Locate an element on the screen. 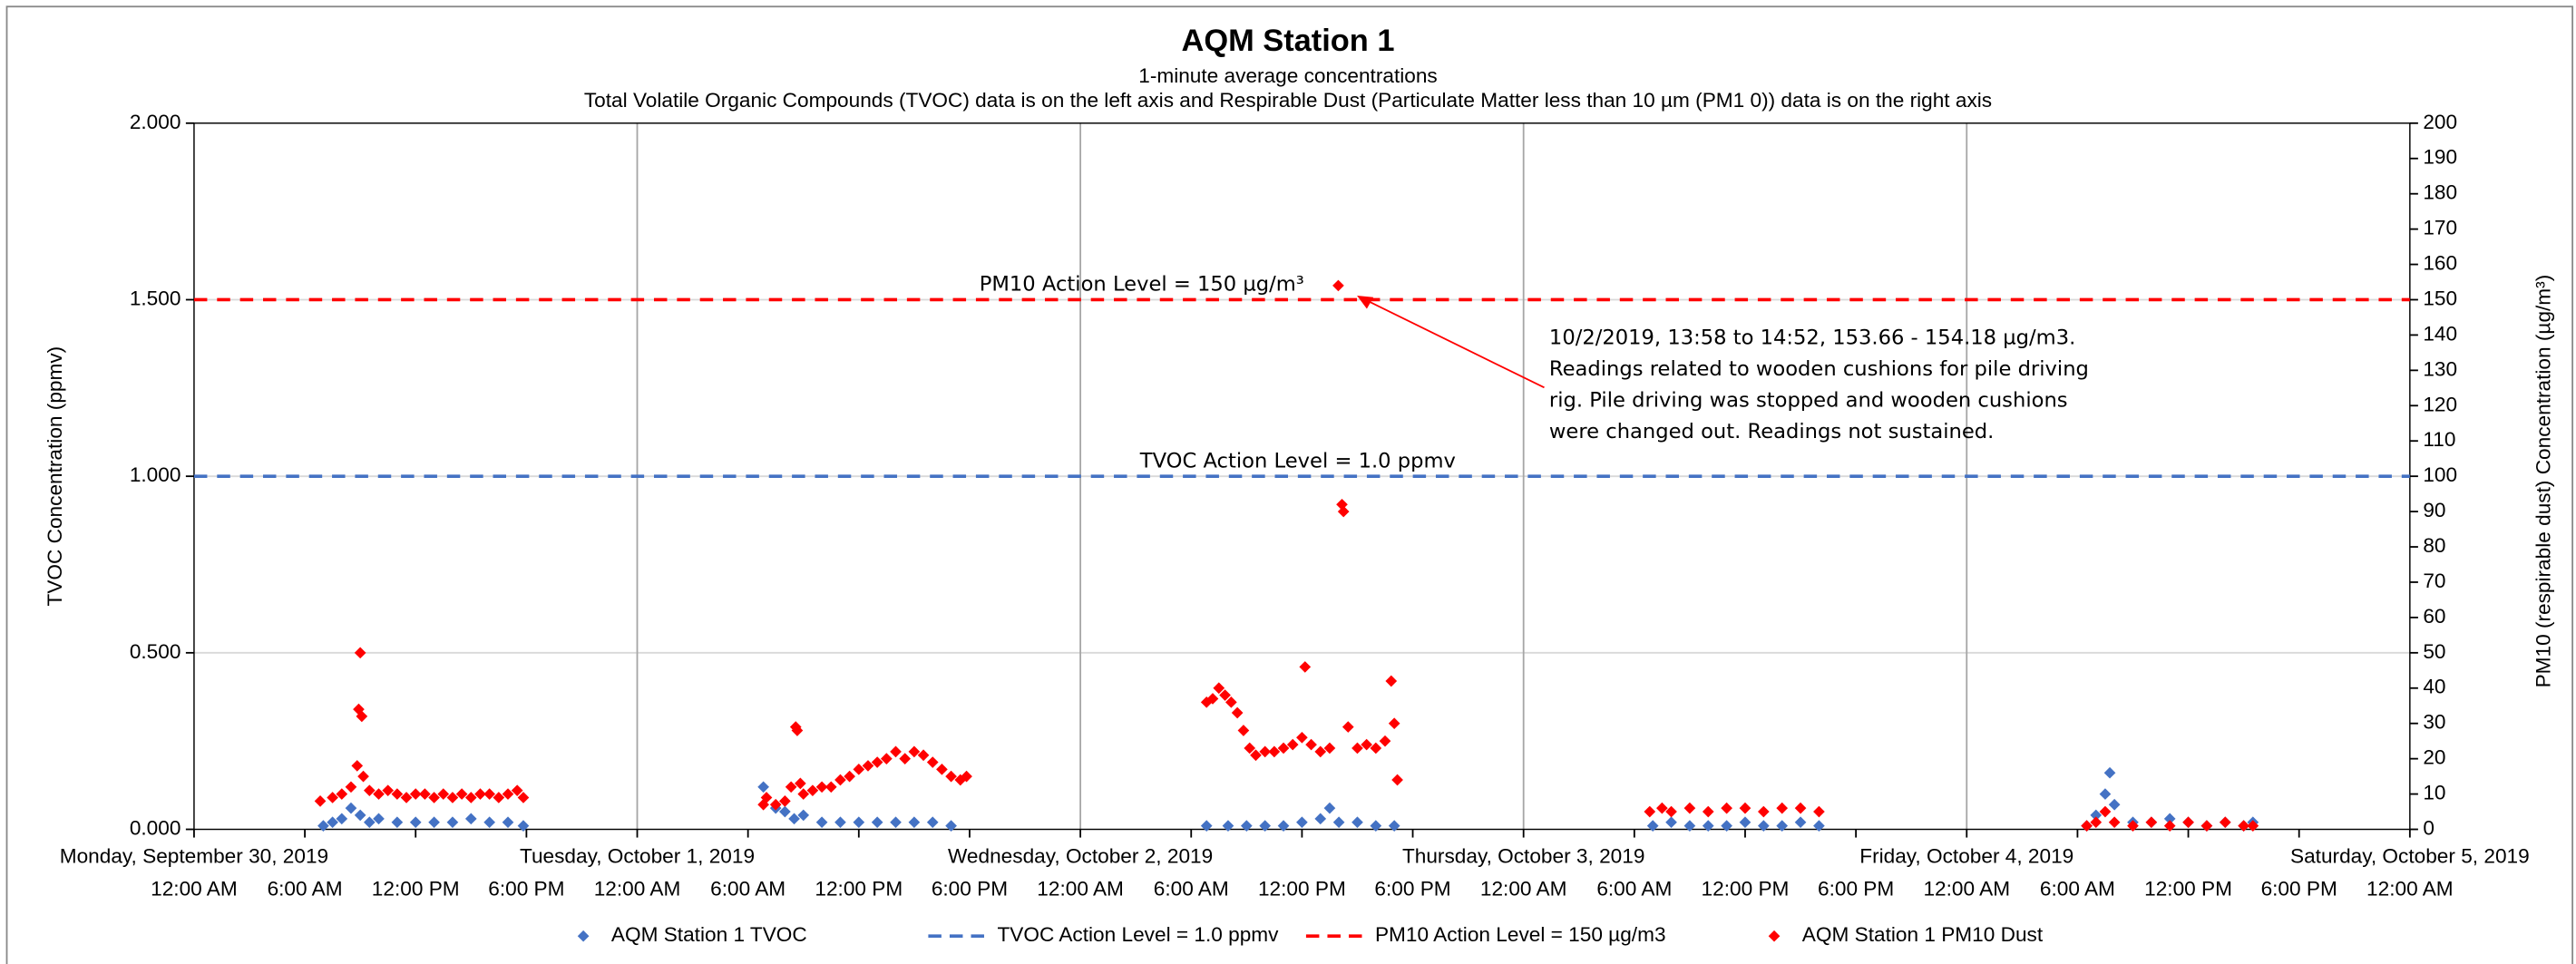 This screenshot has width=2576, height=964. legend-label: TVOC Action Level = 1.0 ppmv is located at coordinates (1138, 934).